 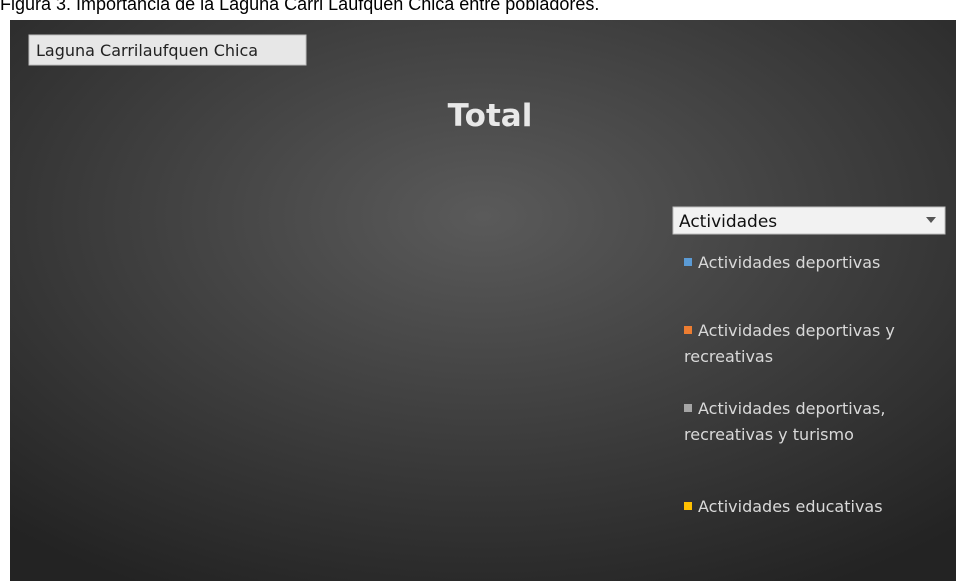 I want to click on filter-button, so click(x=167, y=50).